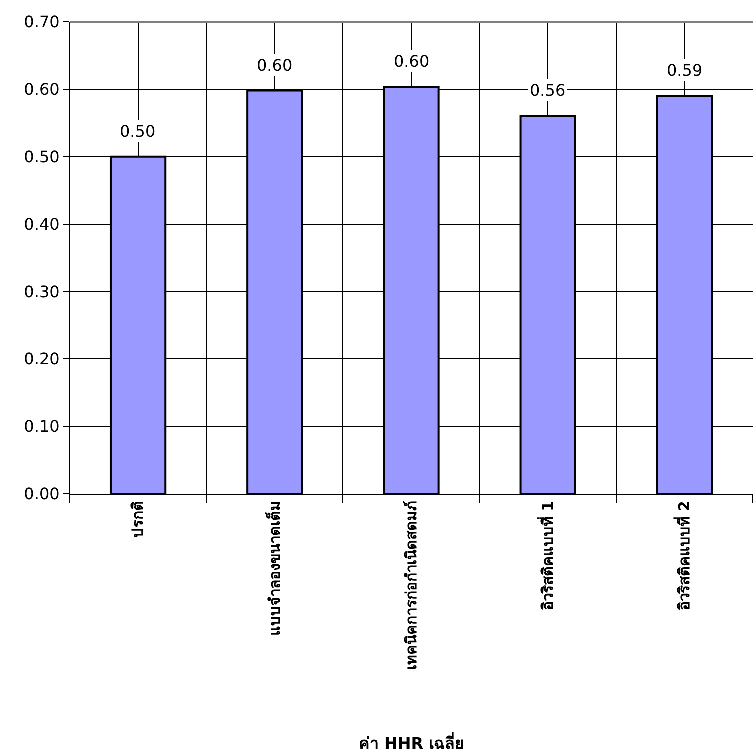 The height and width of the screenshot is (753, 755). What do you see at coordinates (42, 90) in the screenshot?
I see `y-tick-label: 0.60` at bounding box center [42, 90].